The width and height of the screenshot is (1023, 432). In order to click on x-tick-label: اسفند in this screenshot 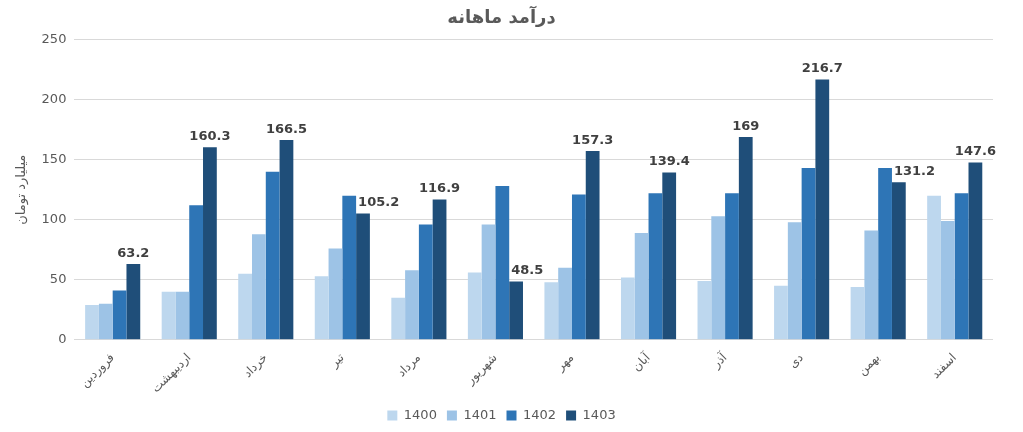, I will do `click(944, 366)`.